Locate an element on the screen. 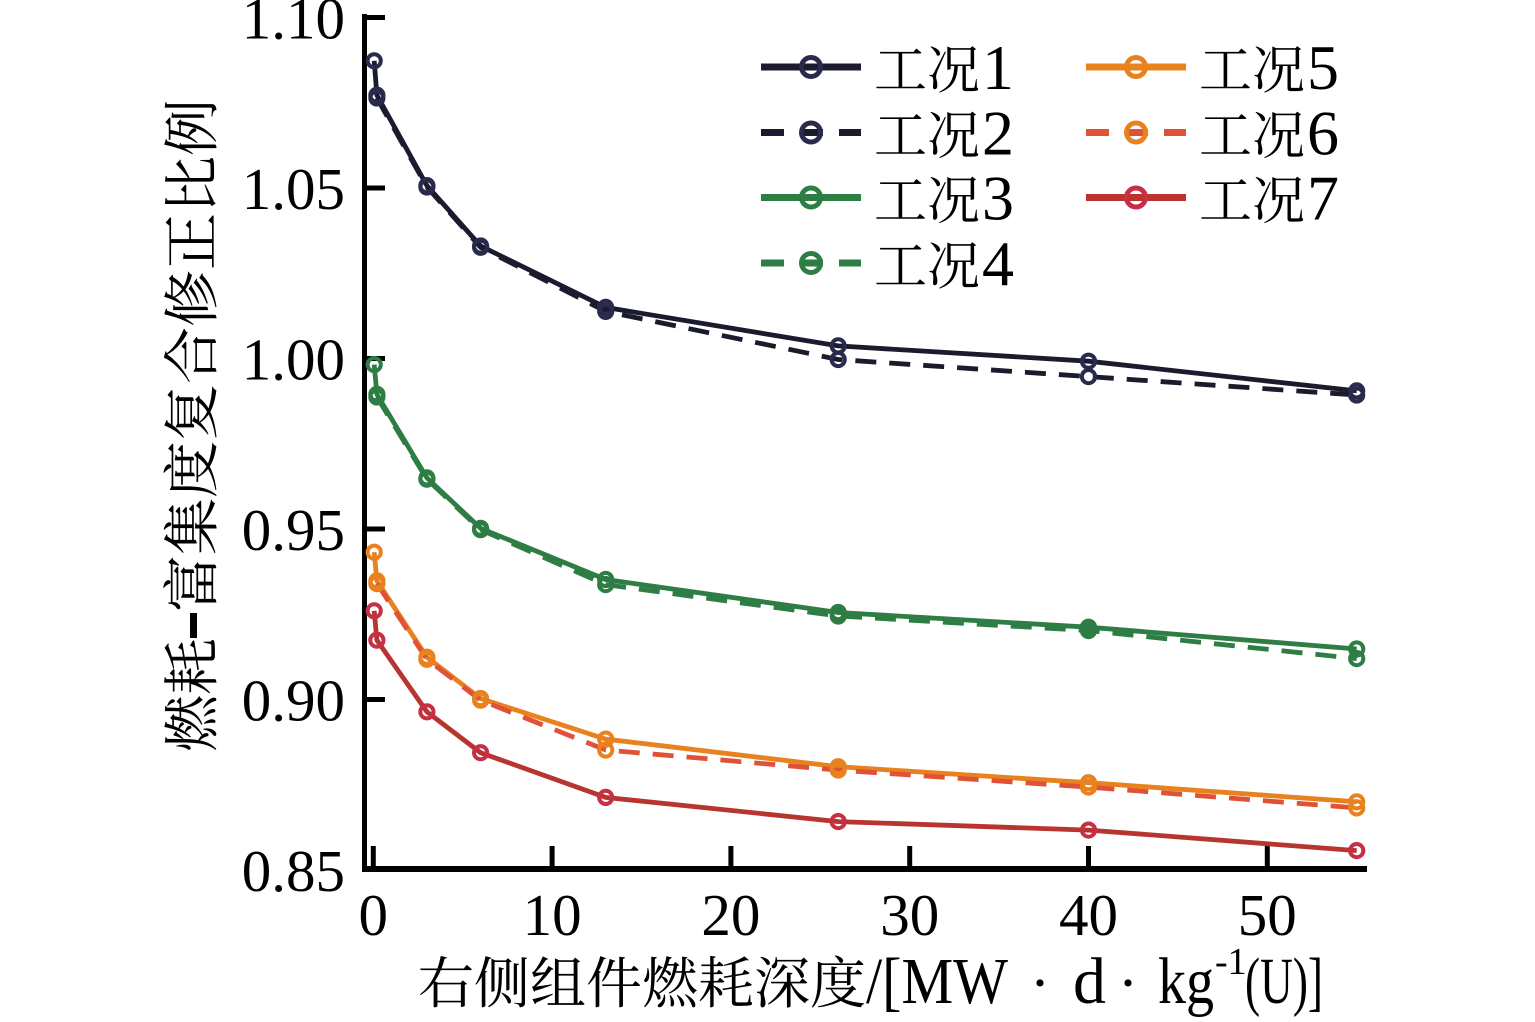  svg-text: 30 is located at coordinates (909, 915).